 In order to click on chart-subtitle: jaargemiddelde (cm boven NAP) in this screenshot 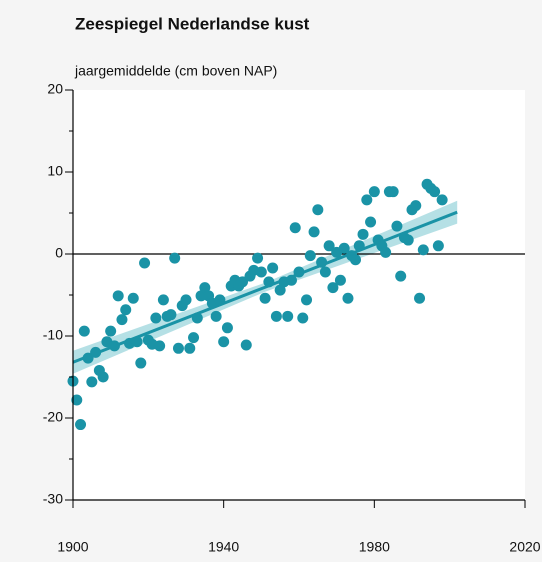, I will do `click(175, 71)`.